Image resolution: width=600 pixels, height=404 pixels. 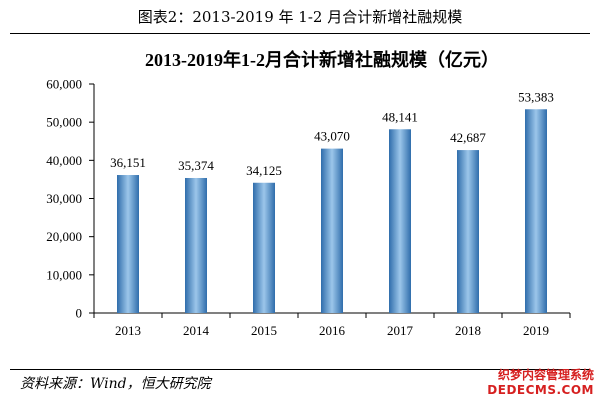 I want to click on x-tick-label-2013: 2013, so click(x=128, y=330).